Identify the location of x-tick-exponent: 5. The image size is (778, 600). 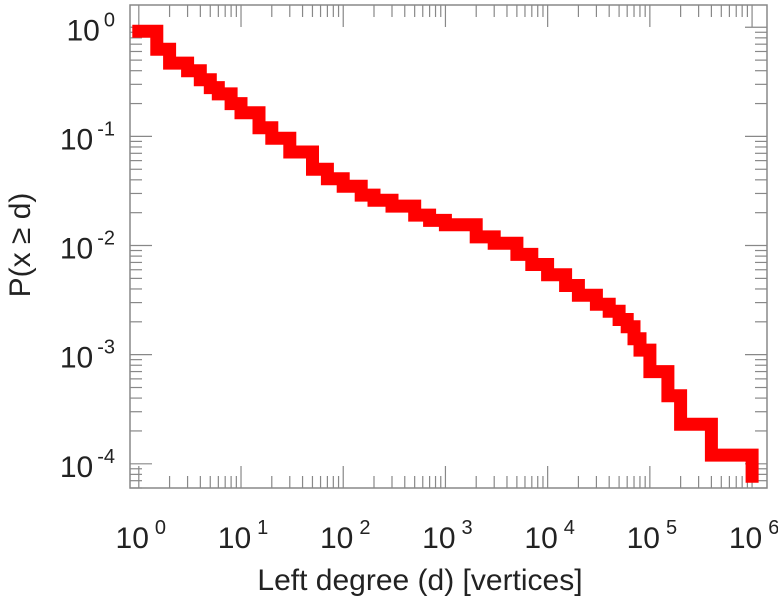
(671, 528).